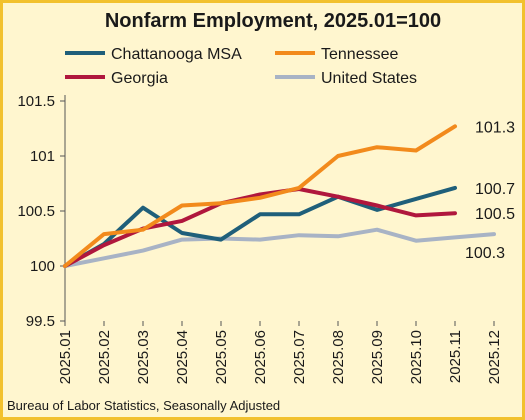 The width and height of the screenshot is (525, 420). What do you see at coordinates (485, 253) in the screenshot?
I see `end-value-label: 100.3` at bounding box center [485, 253].